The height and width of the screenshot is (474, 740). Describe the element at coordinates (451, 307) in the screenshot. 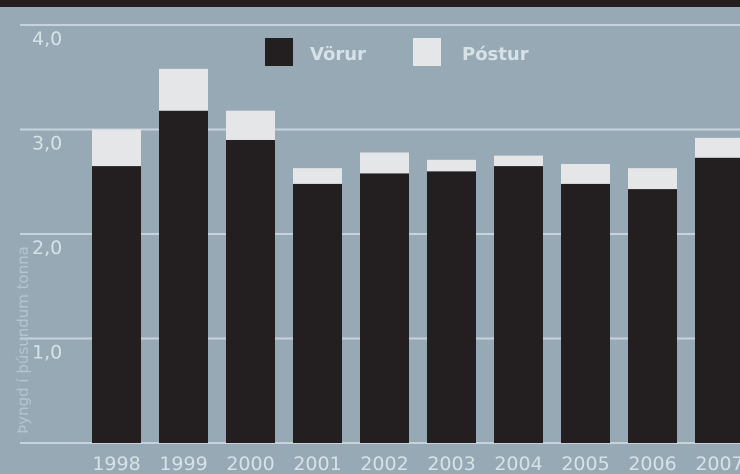

I see `bar-vorur-2003` at that location.